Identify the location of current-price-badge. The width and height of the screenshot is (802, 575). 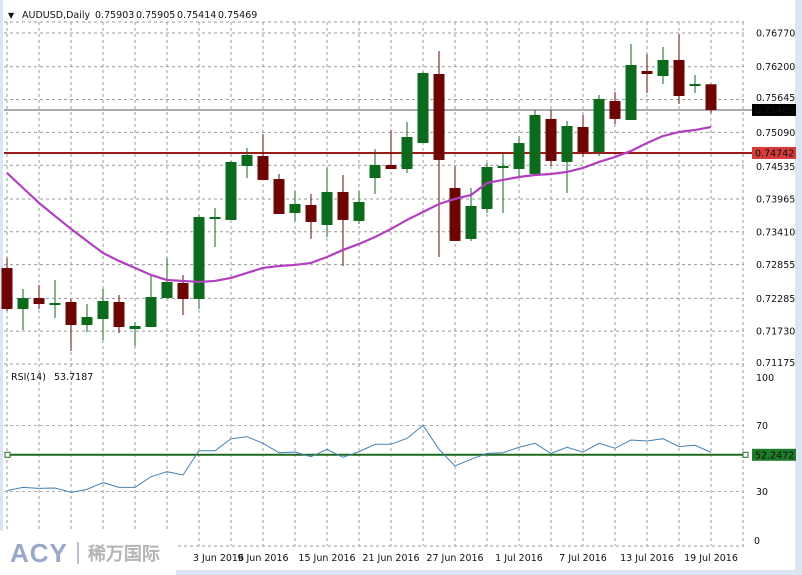
(774, 109).